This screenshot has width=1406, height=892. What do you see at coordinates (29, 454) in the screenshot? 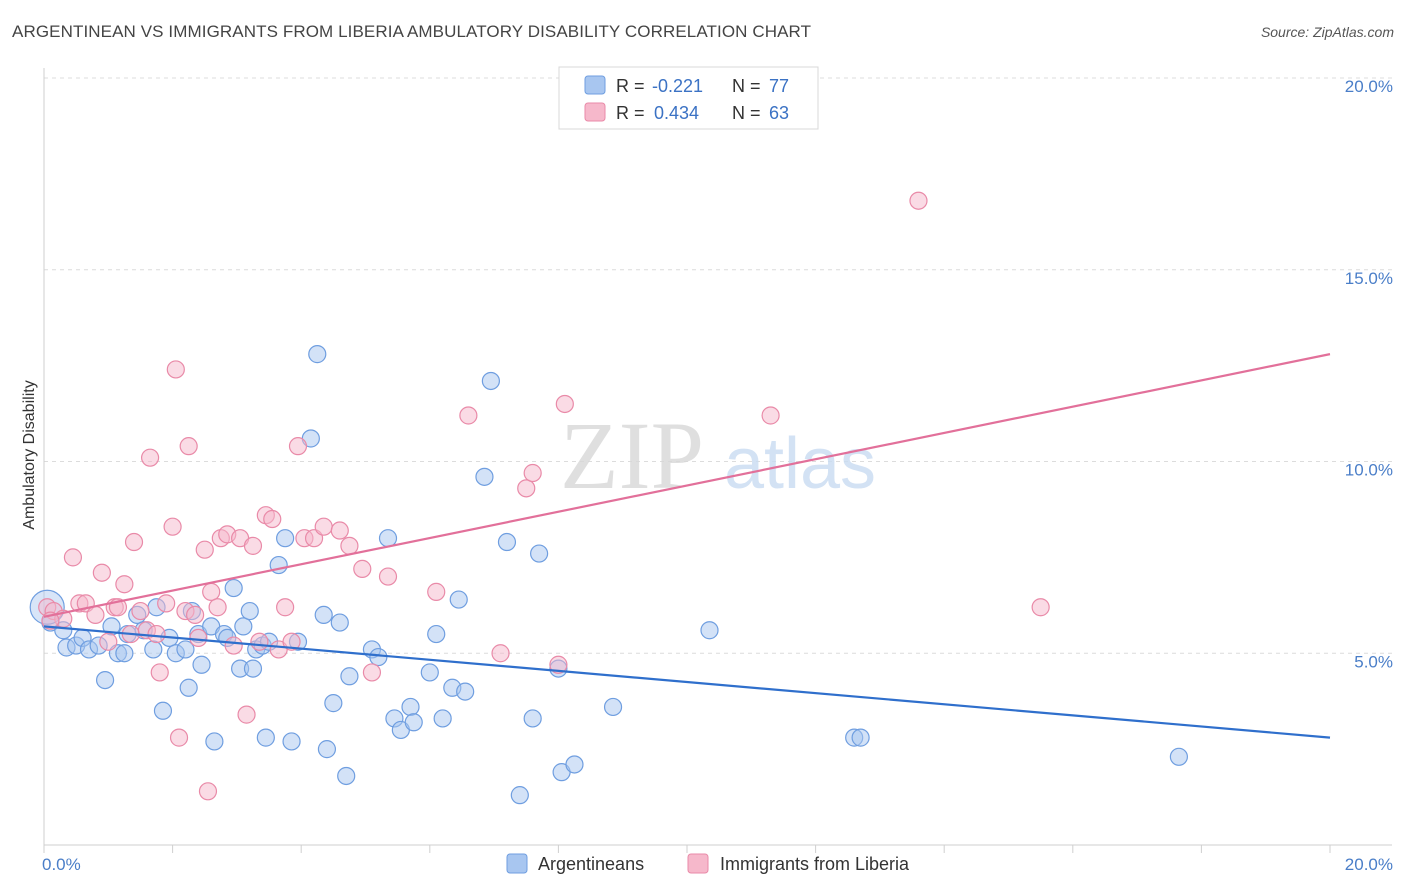
I see `y-axis-title: Ambulatory Disability` at bounding box center [29, 454].